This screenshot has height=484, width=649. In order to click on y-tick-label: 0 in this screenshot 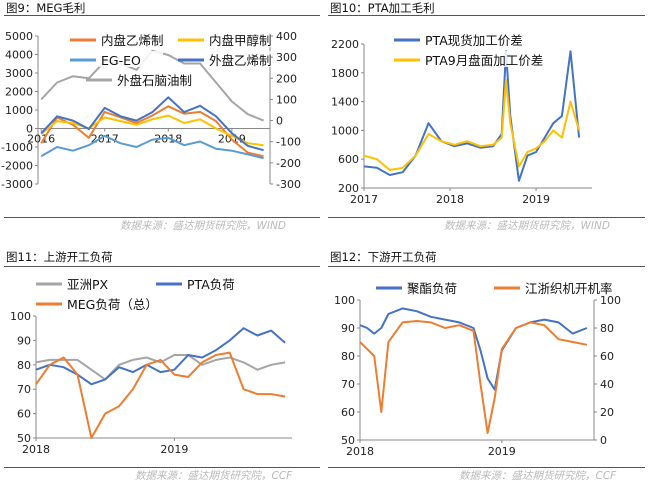, I will do `click(29, 129)`.